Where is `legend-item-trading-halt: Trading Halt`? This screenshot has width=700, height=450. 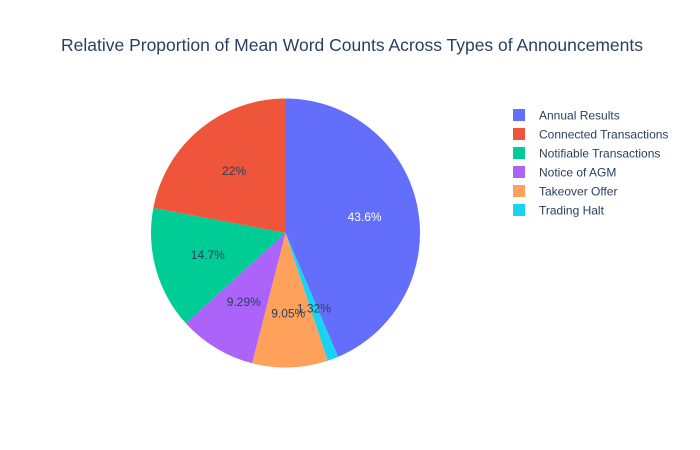 legend-item-trading-halt: Trading Halt is located at coordinates (559, 211).